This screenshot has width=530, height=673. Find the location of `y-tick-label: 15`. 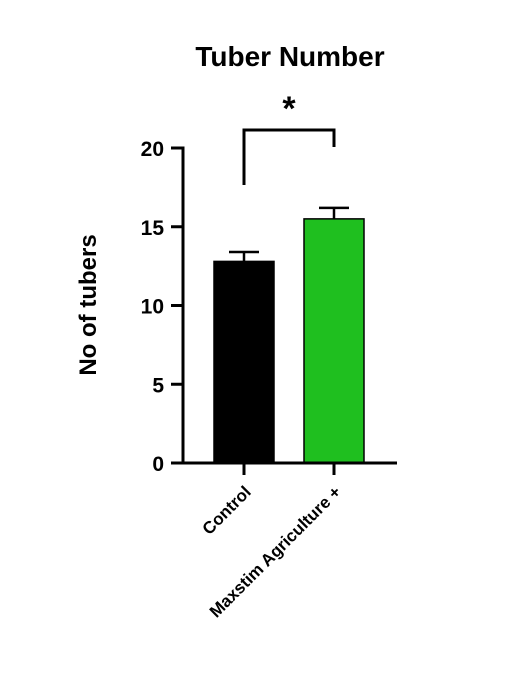

y-tick-label: 15 is located at coordinates (153, 228).